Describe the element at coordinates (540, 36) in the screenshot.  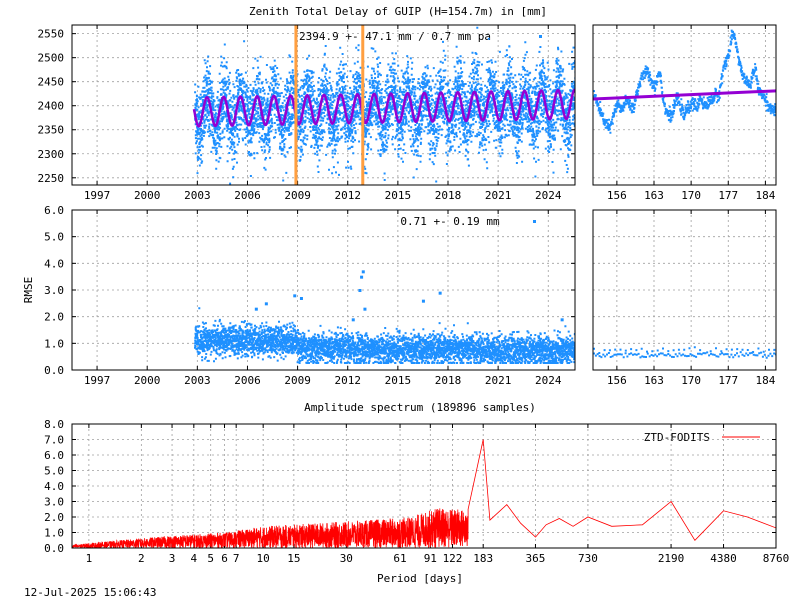
I see `ztd-annotation-marker` at that location.